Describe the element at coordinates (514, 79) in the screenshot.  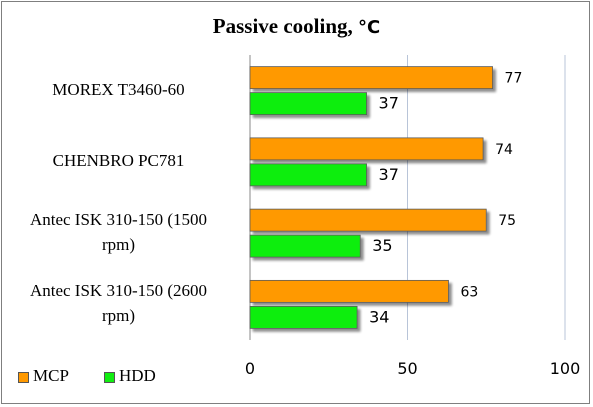
I see `value-label-mcp-0: 77` at that location.